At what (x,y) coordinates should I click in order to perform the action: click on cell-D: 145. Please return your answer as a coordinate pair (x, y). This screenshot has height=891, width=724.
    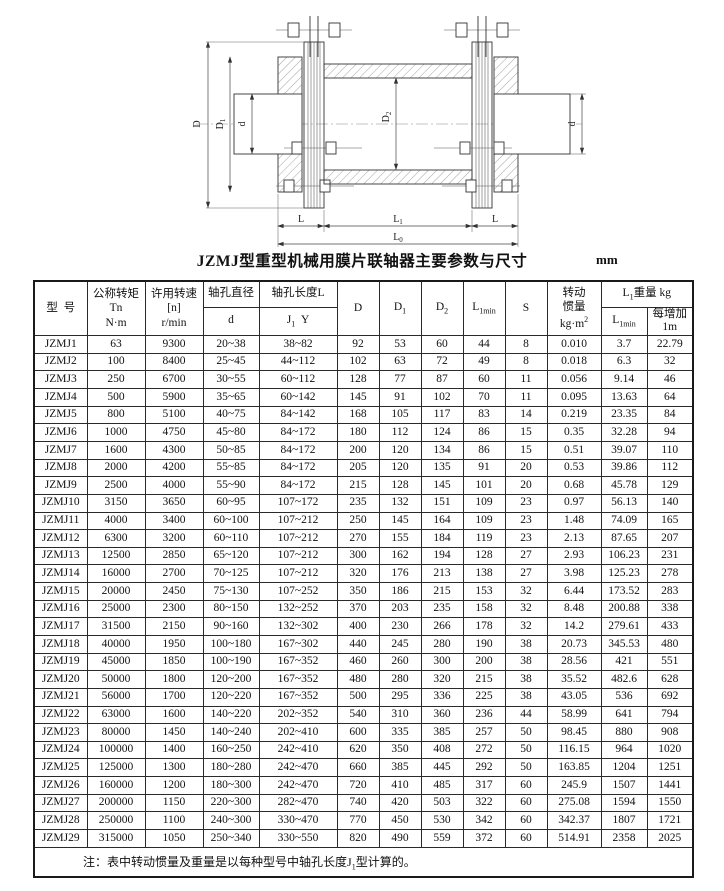
    Looking at the image, I should click on (358, 397).